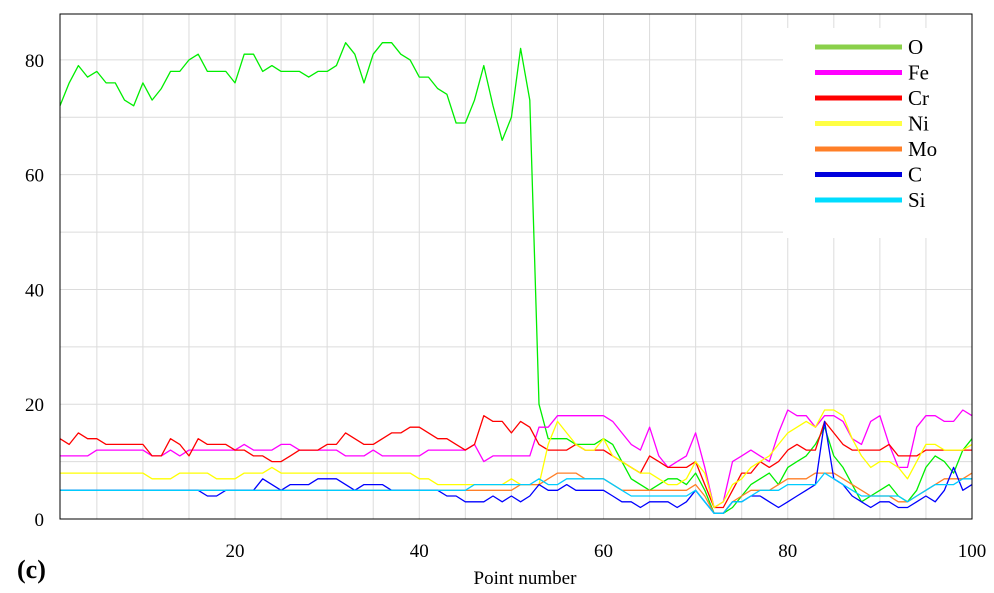  I want to click on legend-label-ni: Ni, so click(918, 124).